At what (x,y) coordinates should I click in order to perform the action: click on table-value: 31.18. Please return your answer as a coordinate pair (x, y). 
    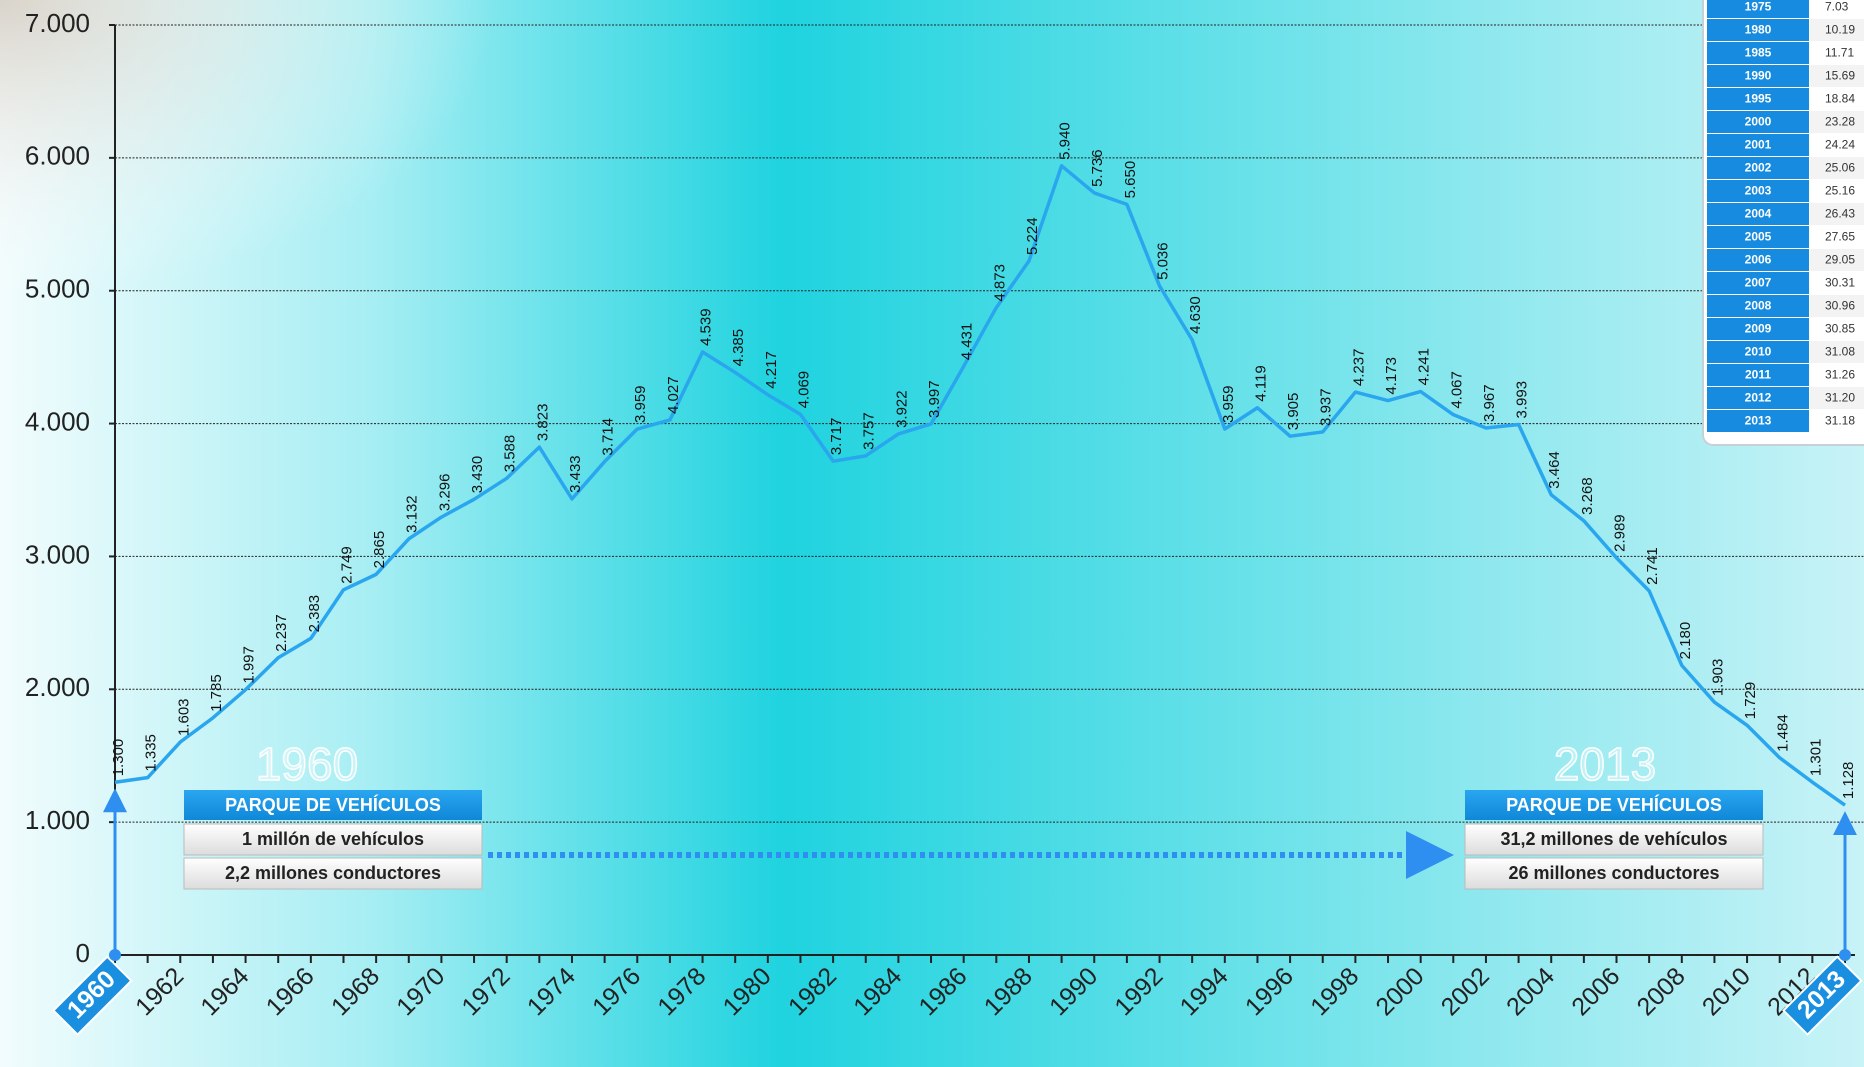
    Looking at the image, I should click on (1840, 421).